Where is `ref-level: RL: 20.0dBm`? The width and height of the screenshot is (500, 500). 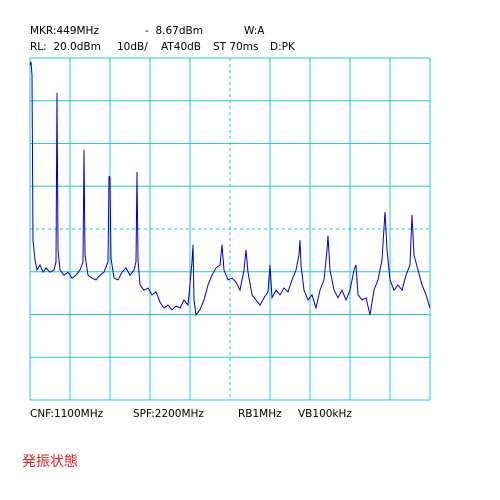 ref-level: RL: 20.0dBm is located at coordinates (65, 47).